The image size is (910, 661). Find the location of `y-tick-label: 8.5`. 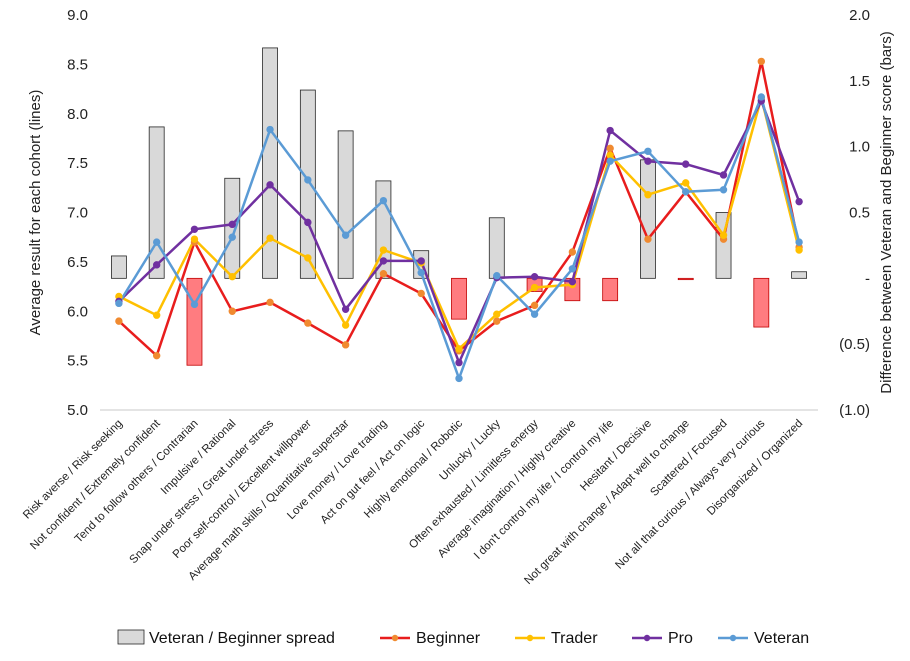

y-tick-label: 8.5 is located at coordinates (77, 64).